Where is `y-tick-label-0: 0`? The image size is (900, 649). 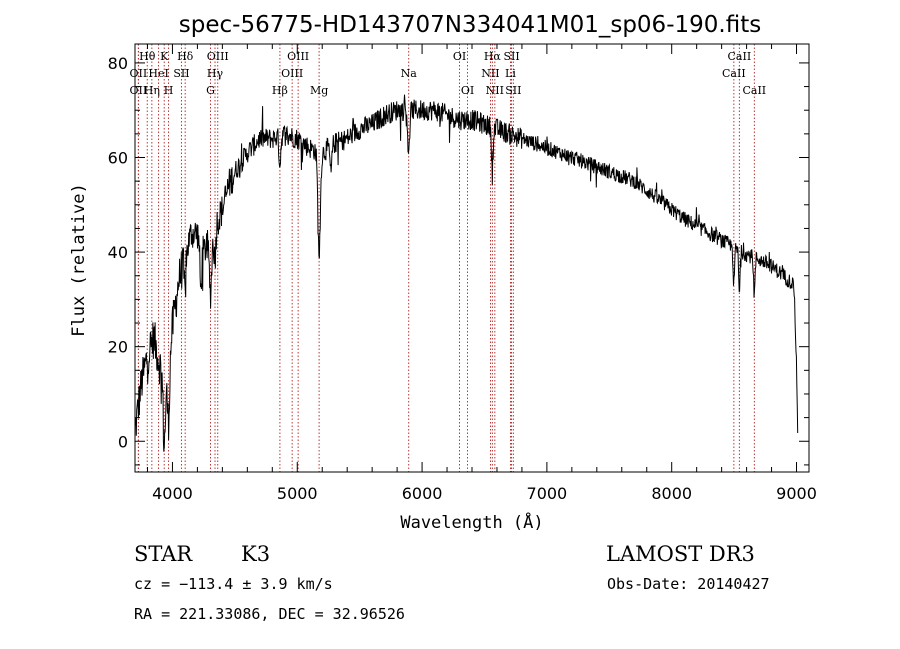
y-tick-label-0: 0 is located at coordinates (123, 441).